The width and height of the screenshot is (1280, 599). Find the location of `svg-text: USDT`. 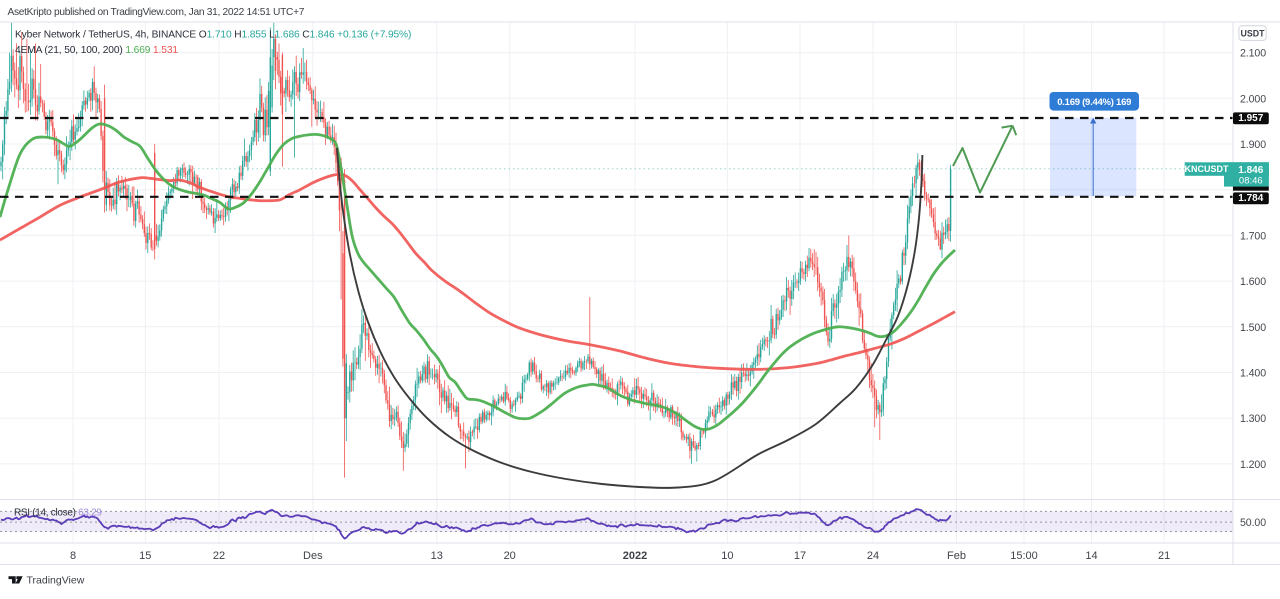

svg-text: USDT is located at coordinates (1253, 33).